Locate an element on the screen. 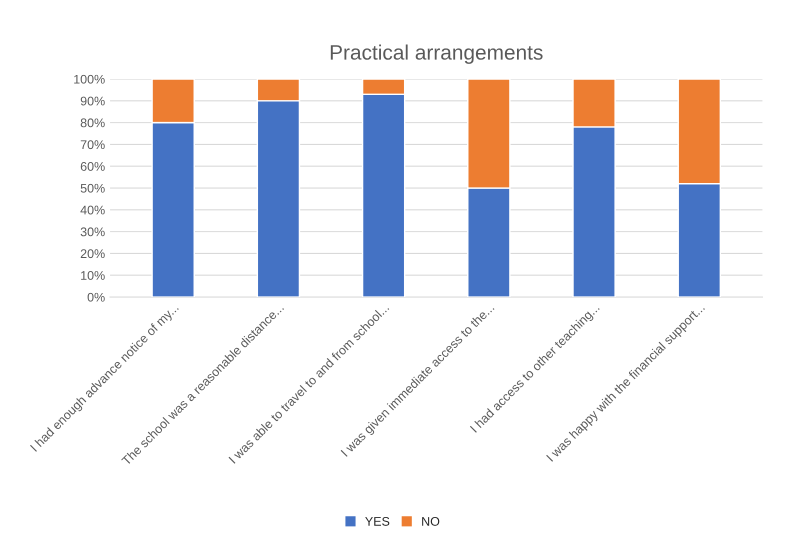 The image size is (786, 545). y-tick-label: 0% is located at coordinates (96, 297).